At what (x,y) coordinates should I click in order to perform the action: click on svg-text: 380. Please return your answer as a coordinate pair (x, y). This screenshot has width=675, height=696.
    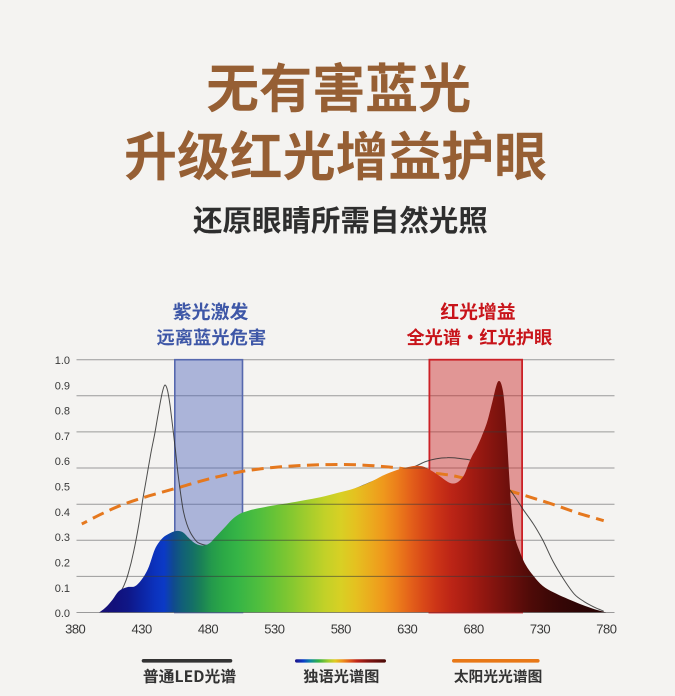
    Looking at the image, I should click on (75, 629).